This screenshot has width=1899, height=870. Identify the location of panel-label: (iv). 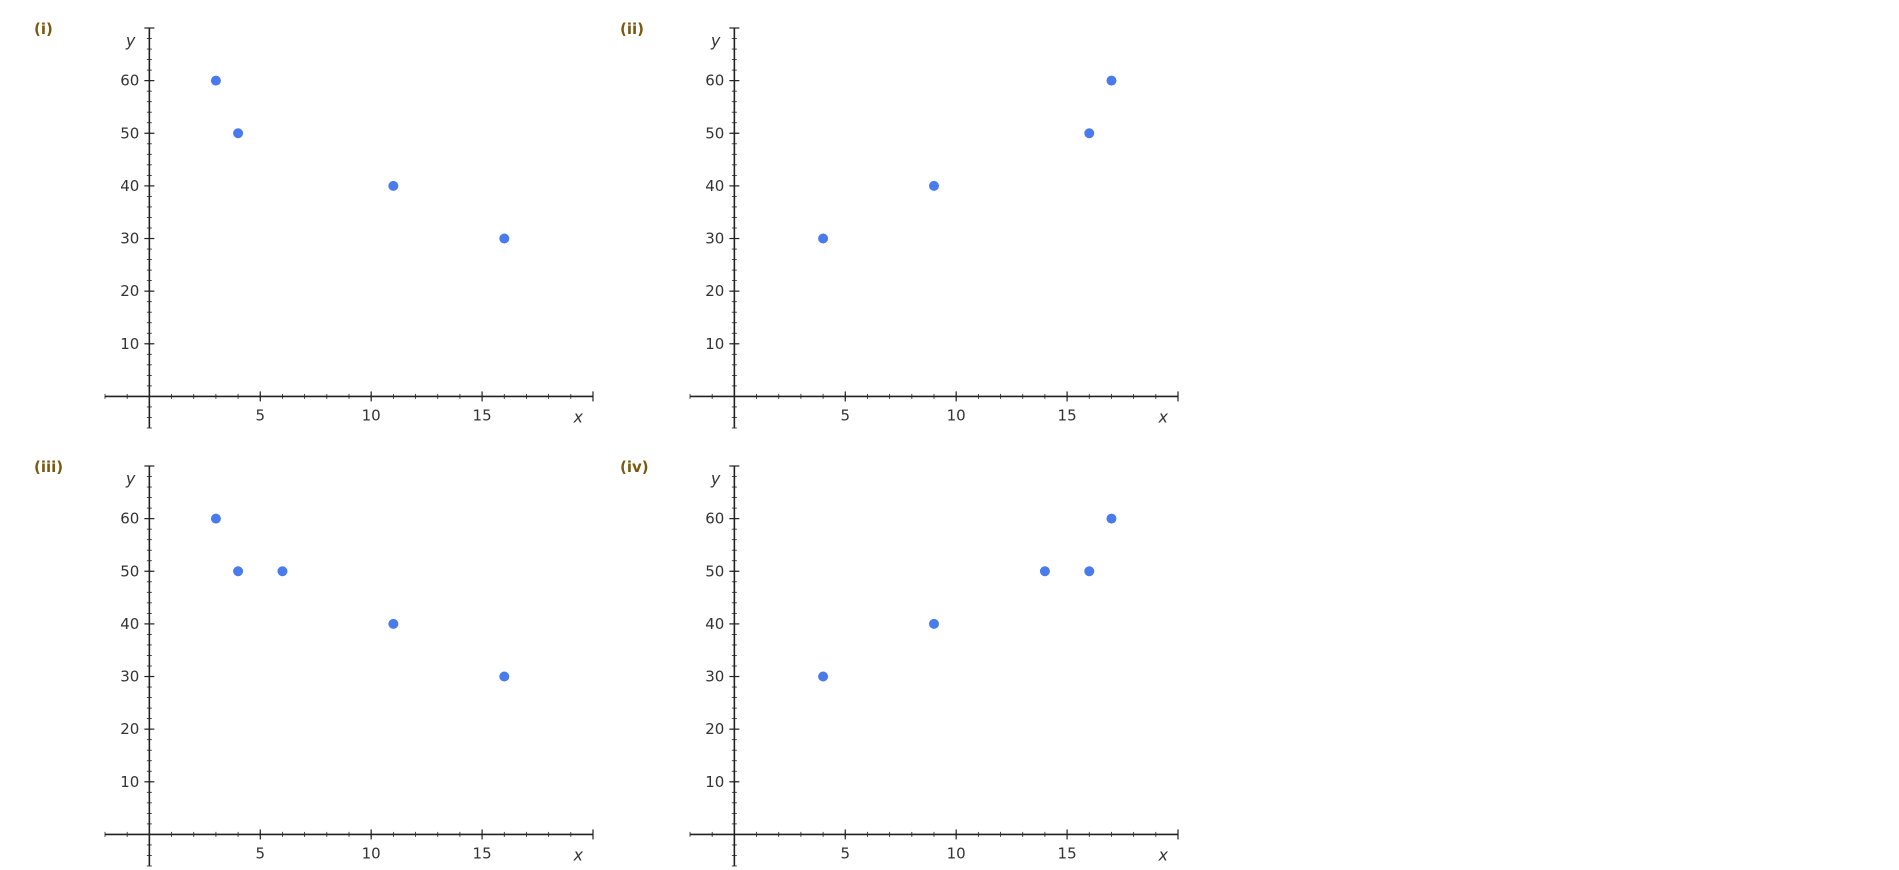
(634, 467).